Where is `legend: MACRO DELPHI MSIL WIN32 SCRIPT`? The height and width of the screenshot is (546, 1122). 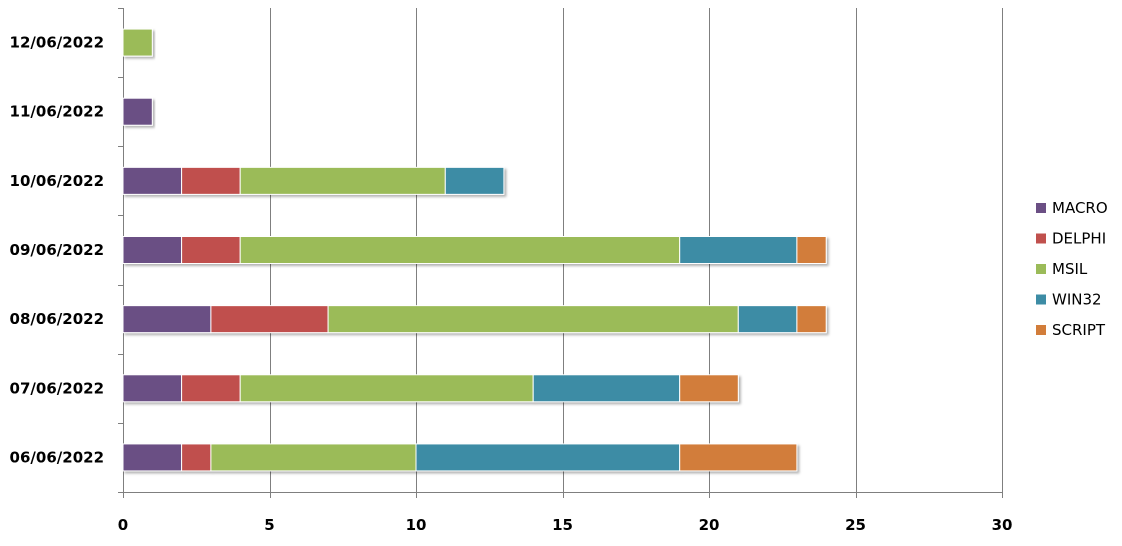
legend: MACRO DELPHI MSIL WIN32 SCRIPT is located at coordinates (1072, 269).